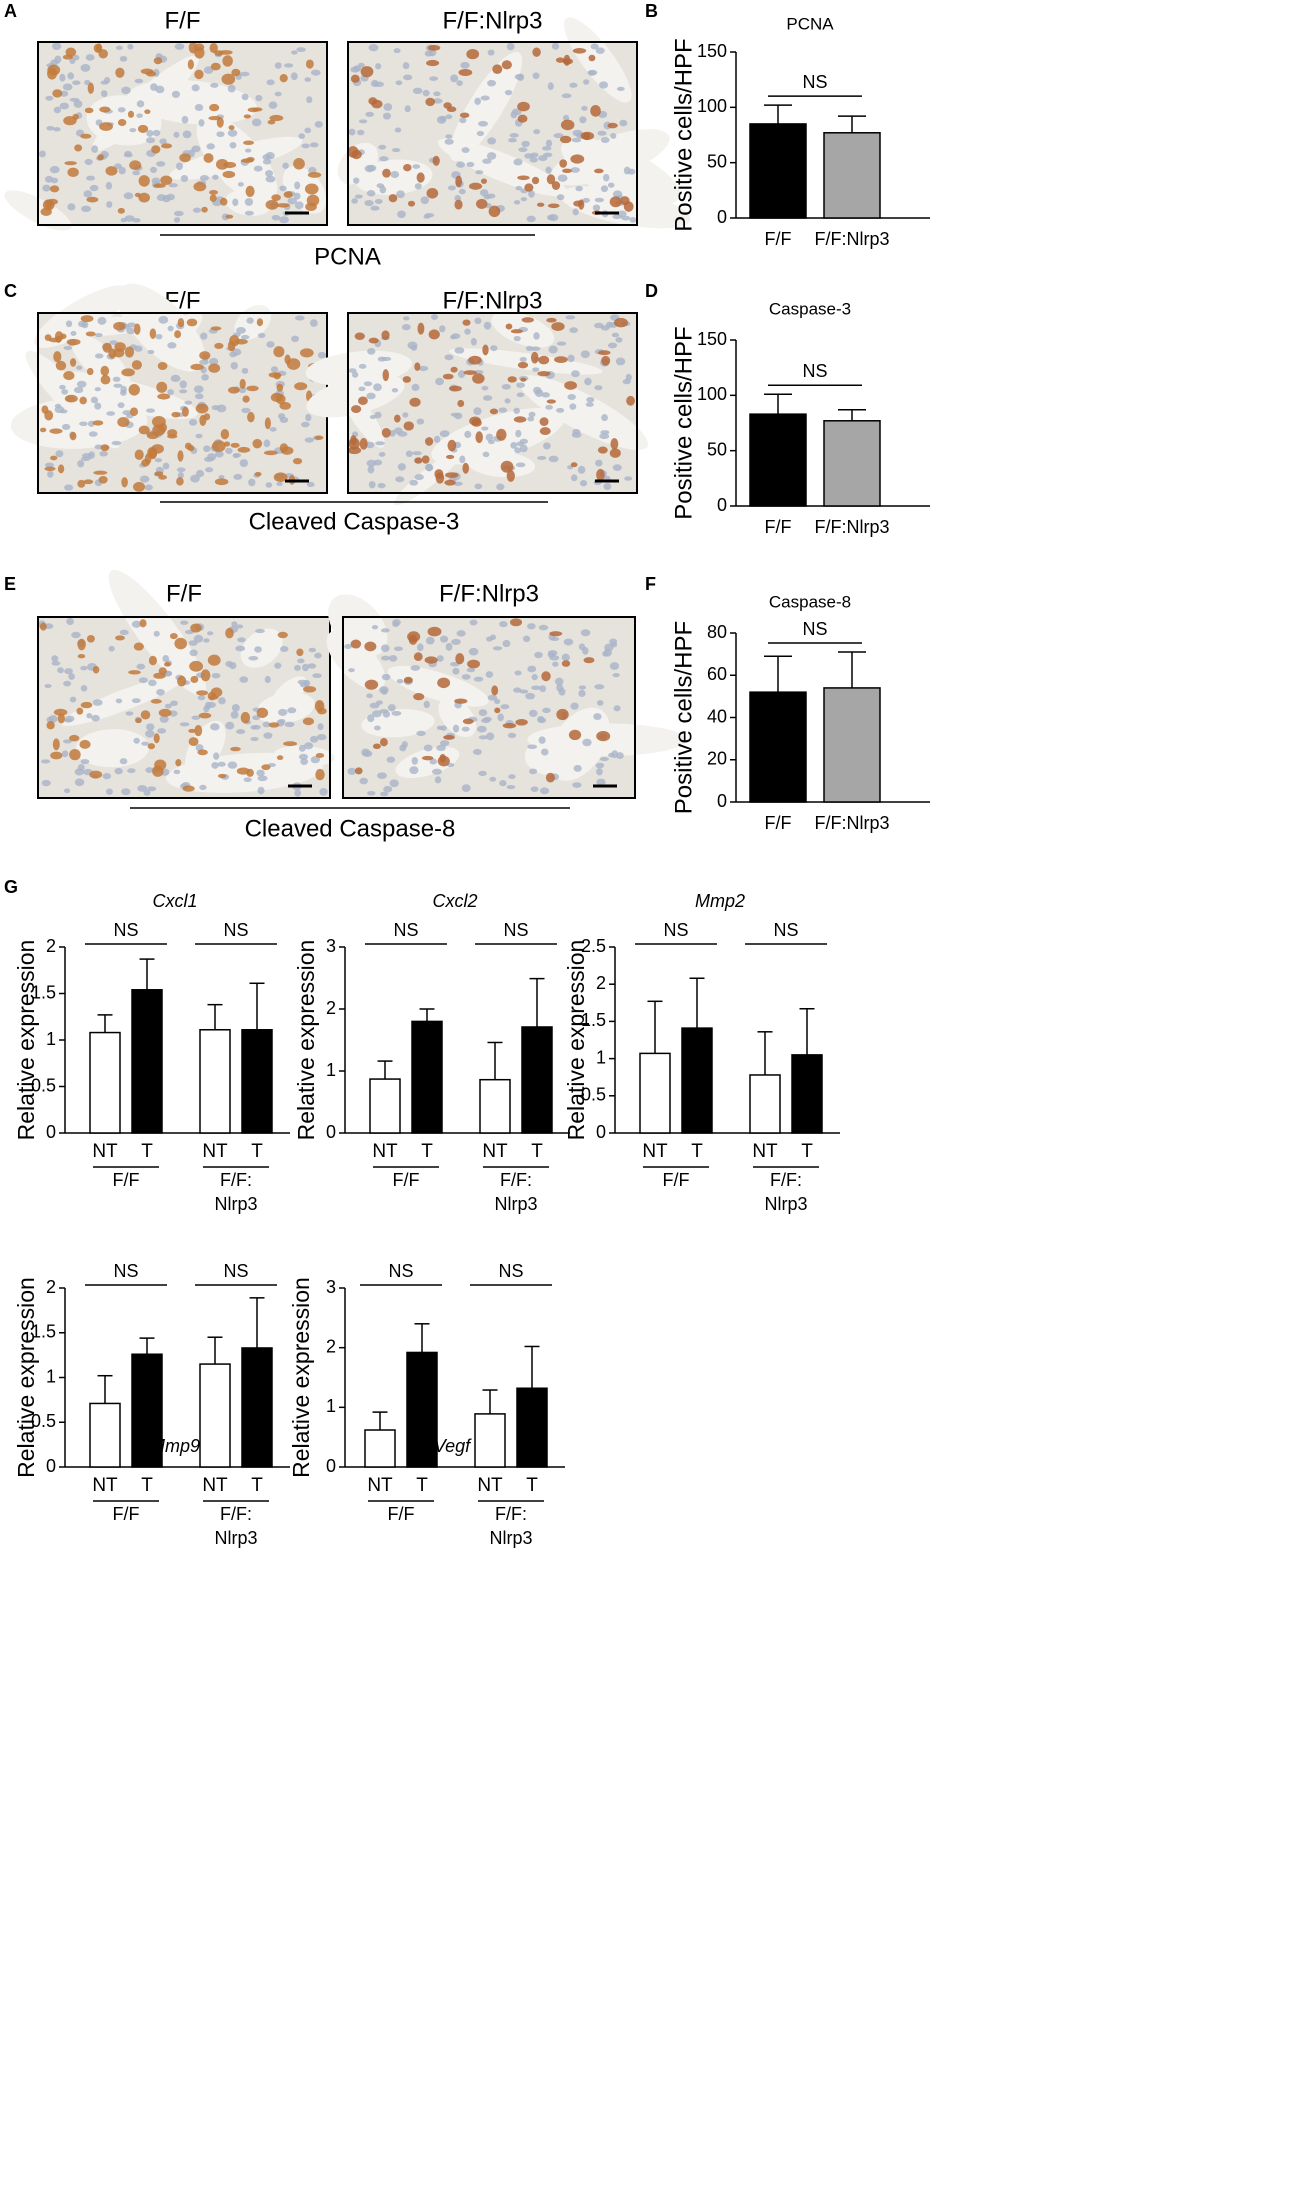  What do you see at coordinates (331, 946) in the screenshot?
I see `y-tick-label: 3` at bounding box center [331, 946].